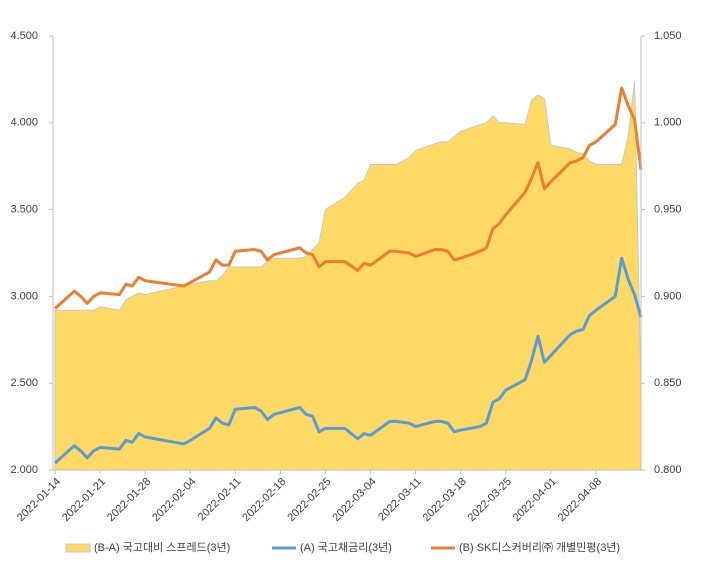  Describe the element at coordinates (400, 500) in the screenshot. I see `x-tick-label: 2022-03-11` at that location.